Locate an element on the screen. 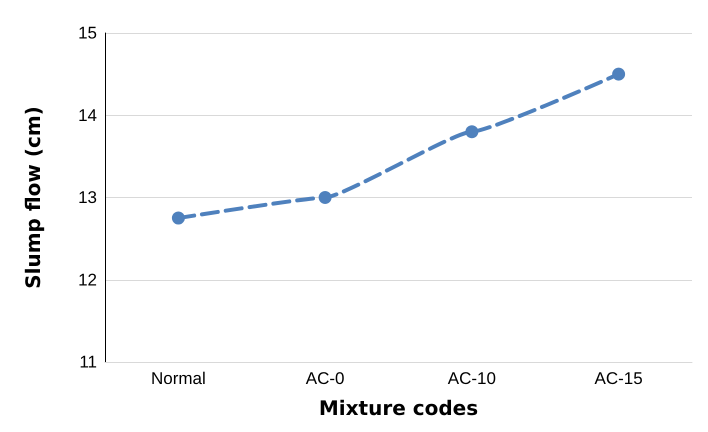 The image size is (708, 432). y-axis-title: Slump flow (cm) is located at coordinates (33, 197).